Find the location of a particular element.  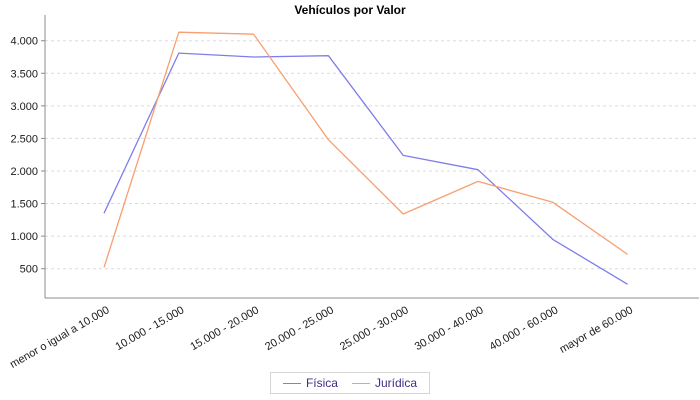

x-category-label: 15.000 - 20.000 is located at coordinates (224, 328).